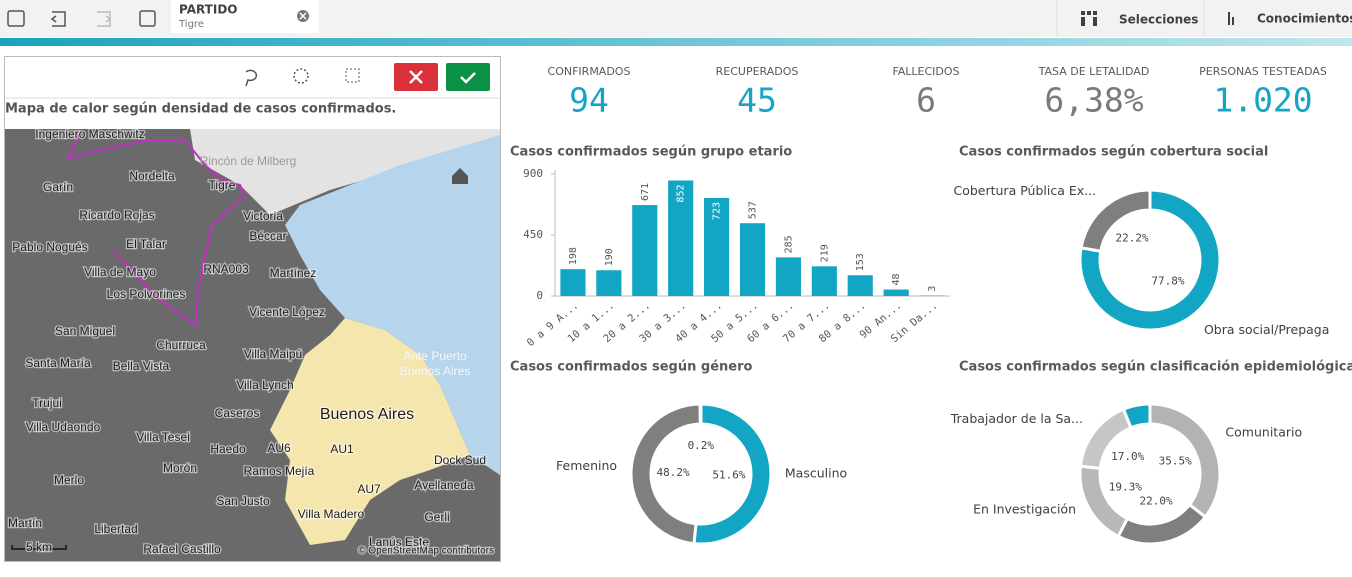 Image resolution: width=1352 pixels, height=577 pixels. Describe the element at coordinates (701, 445) in the screenshot. I see `slice-value-label: 0.2%` at that location.